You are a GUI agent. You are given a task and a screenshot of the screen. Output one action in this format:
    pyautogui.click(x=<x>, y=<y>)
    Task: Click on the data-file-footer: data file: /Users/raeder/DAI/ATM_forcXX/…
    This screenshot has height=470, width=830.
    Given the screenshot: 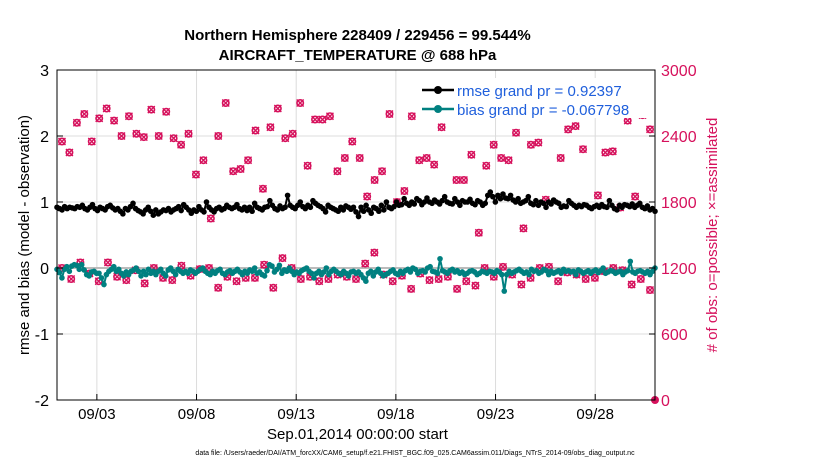 What is the action you would take?
    pyautogui.click(x=415, y=453)
    